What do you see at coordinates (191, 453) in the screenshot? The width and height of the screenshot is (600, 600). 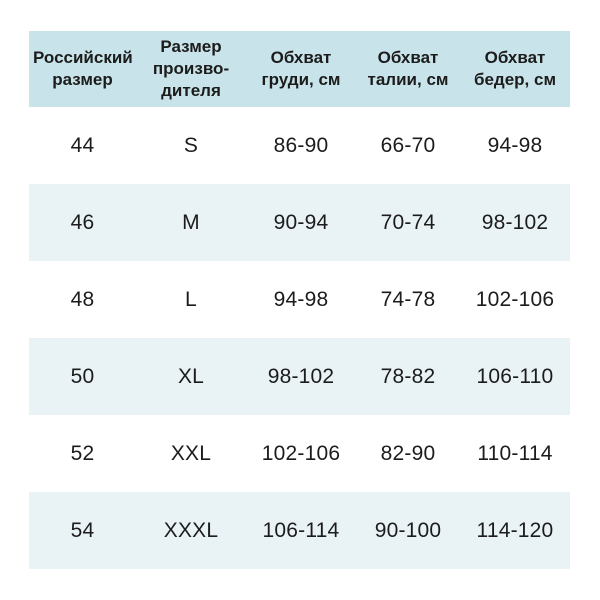 I see `table-cell: XXL` at bounding box center [191, 453].